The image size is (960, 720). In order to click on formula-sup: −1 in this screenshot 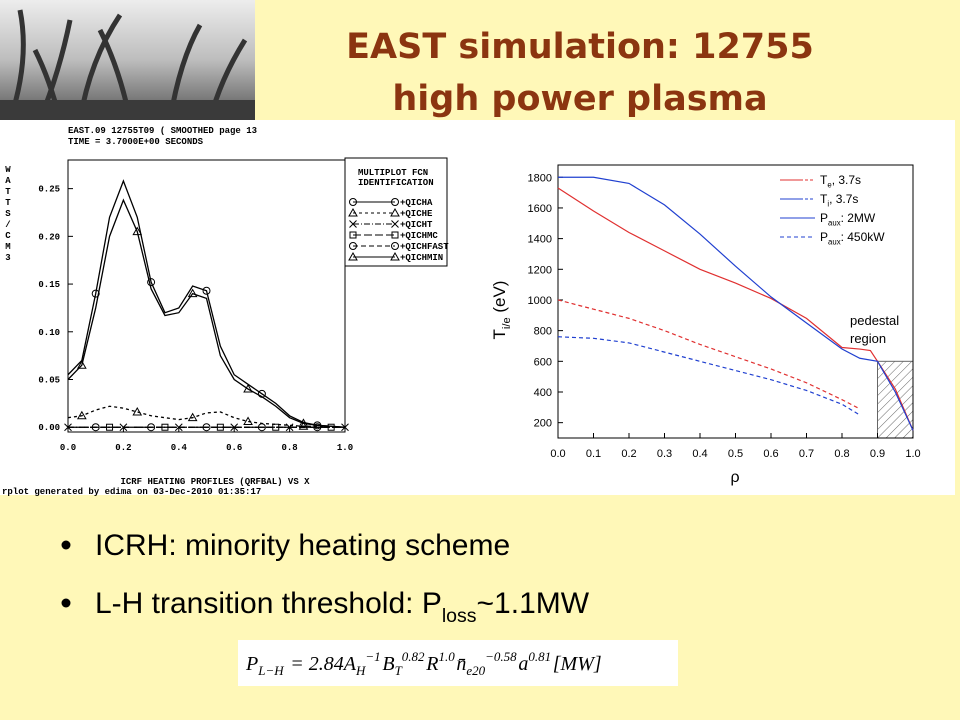, I will do `click(372, 656)`.